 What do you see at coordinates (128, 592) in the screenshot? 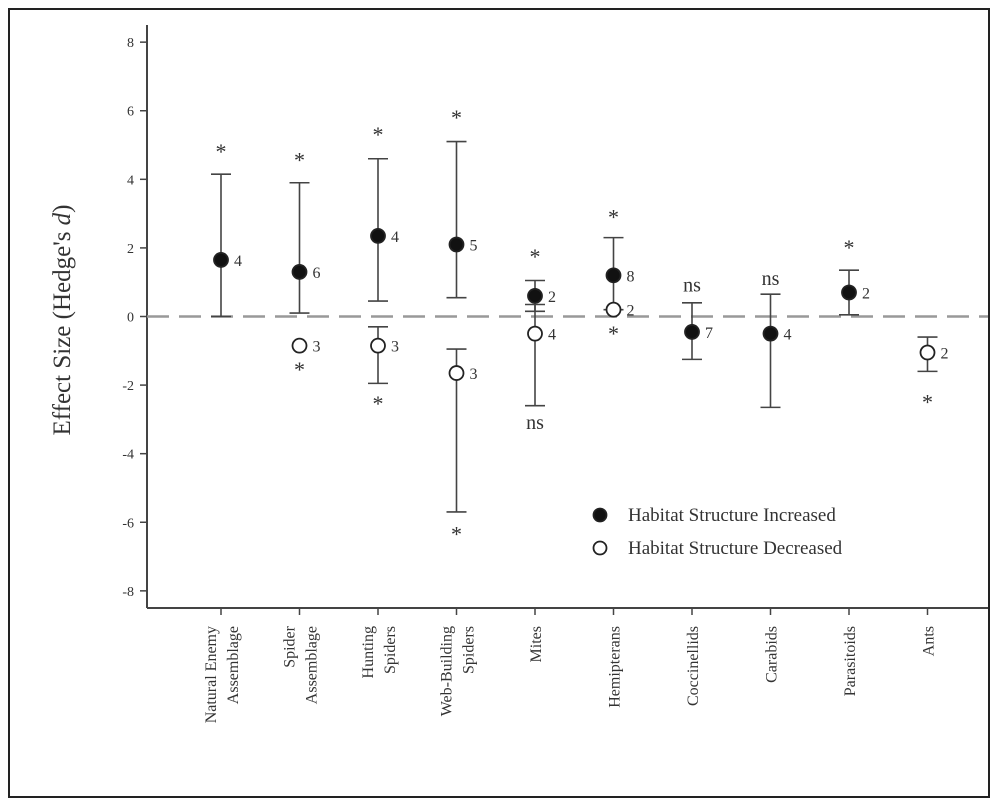
I see `y-tick-label: -8` at bounding box center [128, 592].